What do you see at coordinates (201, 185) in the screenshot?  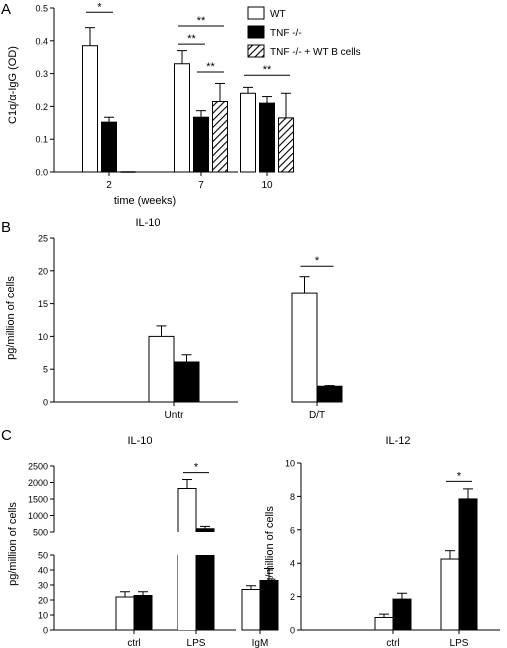 I see `chart-a-xtick-label: 7` at bounding box center [201, 185].